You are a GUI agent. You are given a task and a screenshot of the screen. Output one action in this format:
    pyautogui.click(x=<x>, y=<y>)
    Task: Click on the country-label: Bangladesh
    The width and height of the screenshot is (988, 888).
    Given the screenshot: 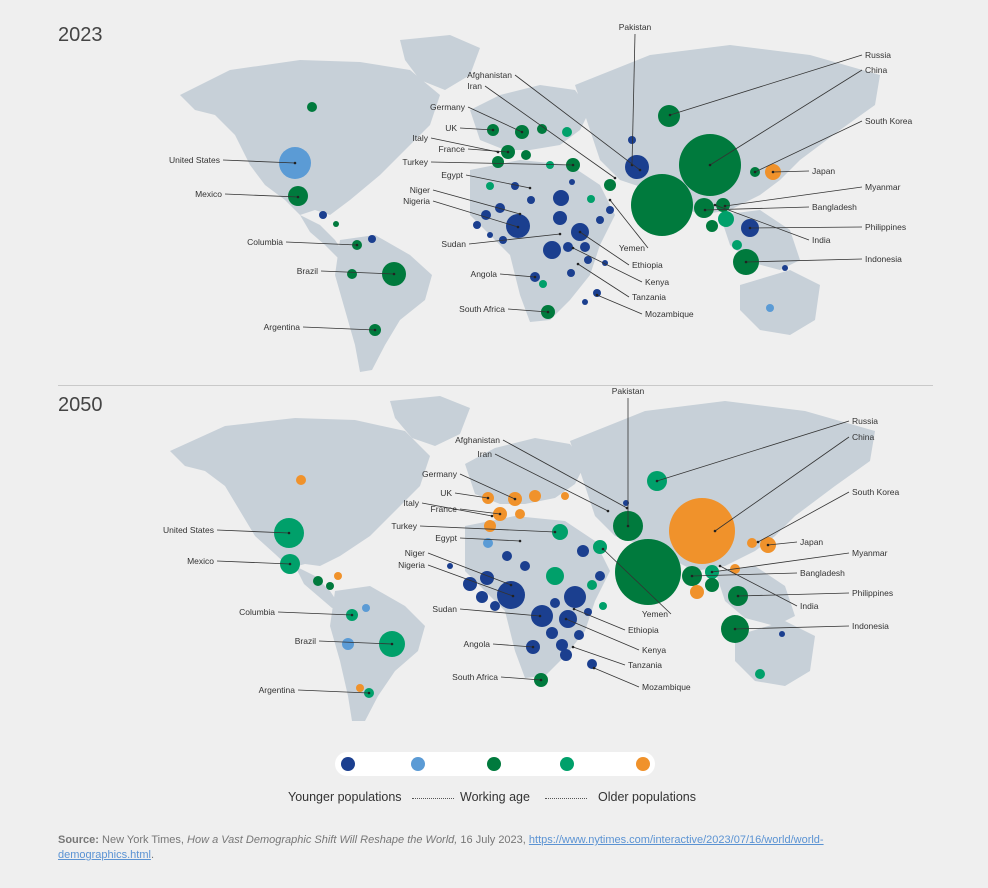 What is the action you would take?
    pyautogui.click(x=822, y=573)
    